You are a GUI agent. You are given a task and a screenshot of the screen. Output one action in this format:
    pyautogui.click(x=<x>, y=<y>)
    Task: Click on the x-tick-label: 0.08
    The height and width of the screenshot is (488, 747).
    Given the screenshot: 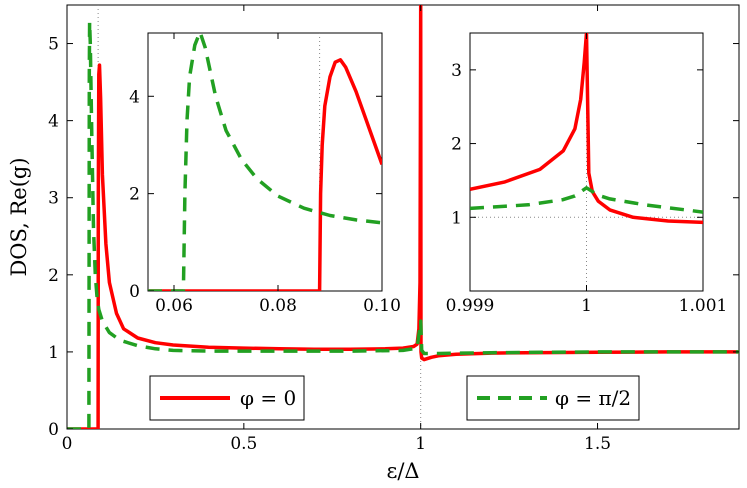 What is the action you would take?
    pyautogui.click(x=278, y=306)
    